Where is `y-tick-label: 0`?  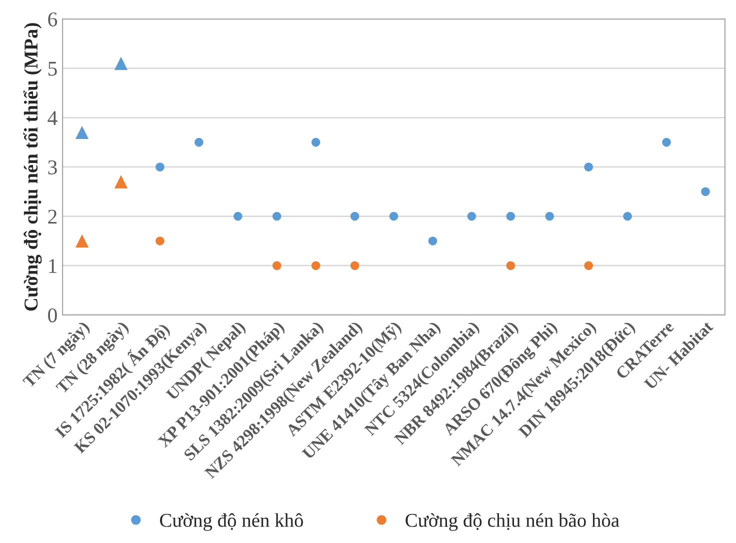
y-tick-label: 0 is located at coordinates (52, 315).